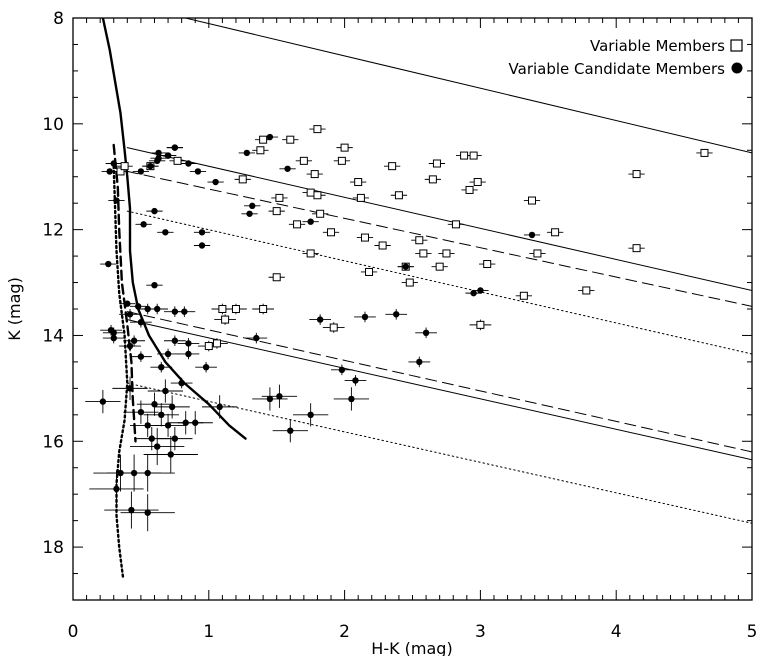 The image size is (771, 656). I want to click on legend-label-variable-members: Variable Members, so click(657, 46).